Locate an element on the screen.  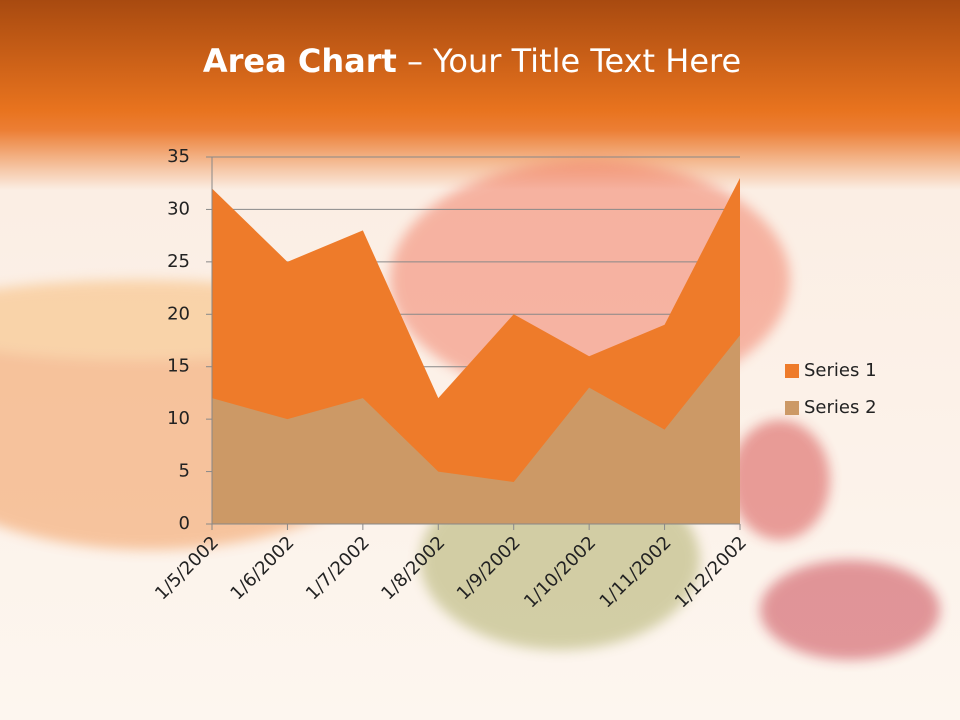
y-tick-label: 30 is located at coordinates (178, 208).